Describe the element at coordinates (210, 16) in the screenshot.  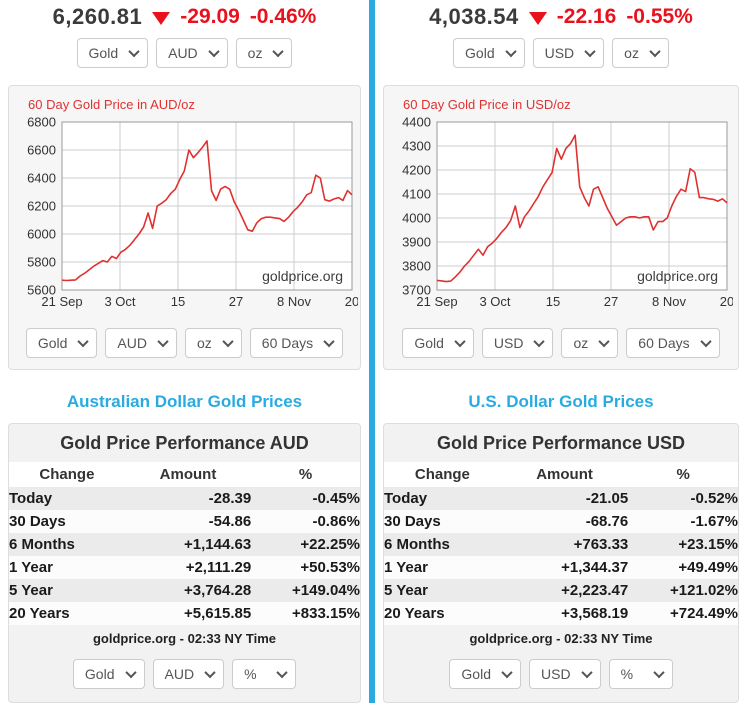
I see `price-change: -29.09` at that location.